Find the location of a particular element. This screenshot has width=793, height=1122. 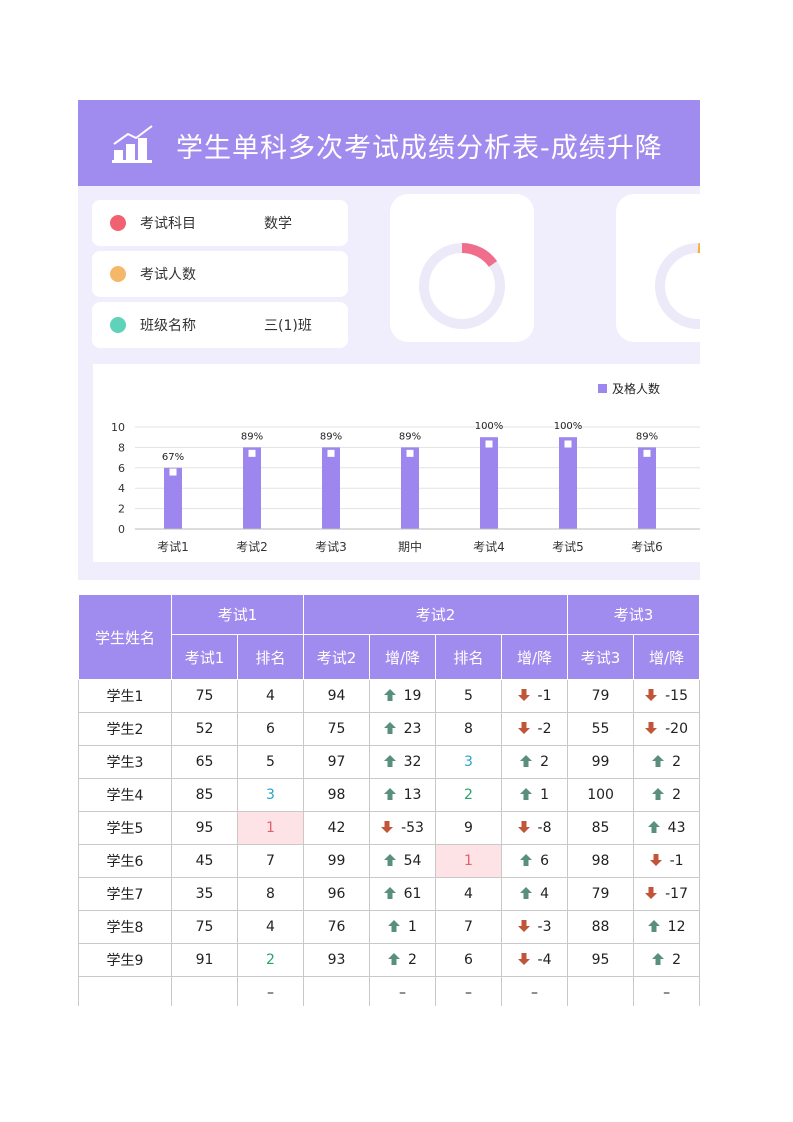

cell-text: -20 is located at coordinates (676, 729).